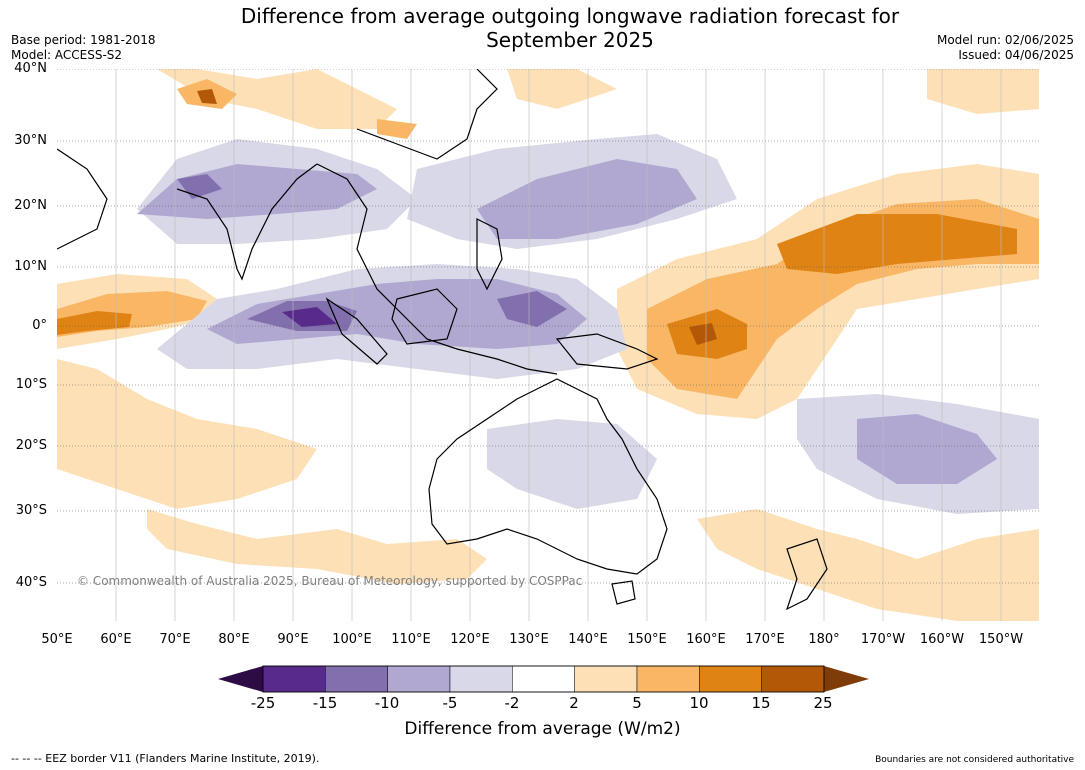 The image size is (1085, 770). Describe the element at coordinates (116, 639) in the screenshot. I see `lon-label-60e: 60°E` at that location.